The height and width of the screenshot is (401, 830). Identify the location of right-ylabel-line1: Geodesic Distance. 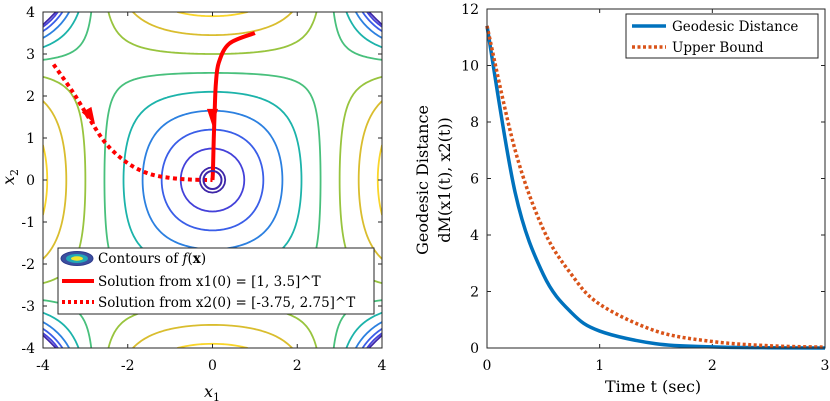
(422, 180).